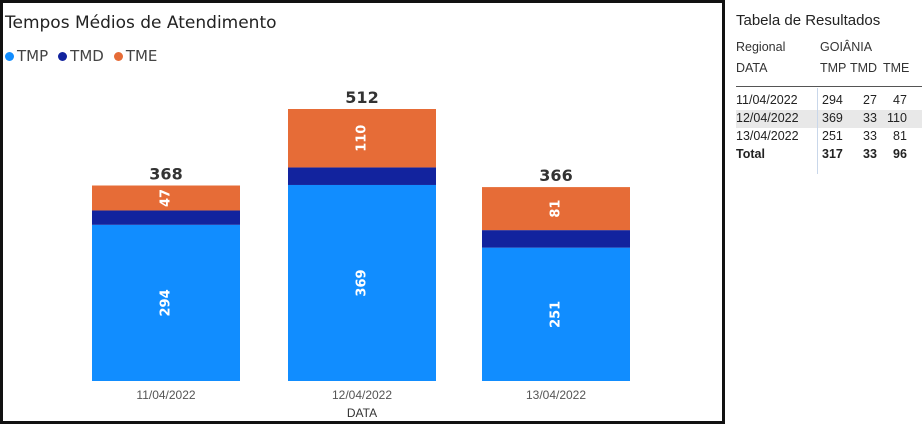  What do you see at coordinates (362, 413) in the screenshot?
I see `x-axis-title: DATA` at bounding box center [362, 413].